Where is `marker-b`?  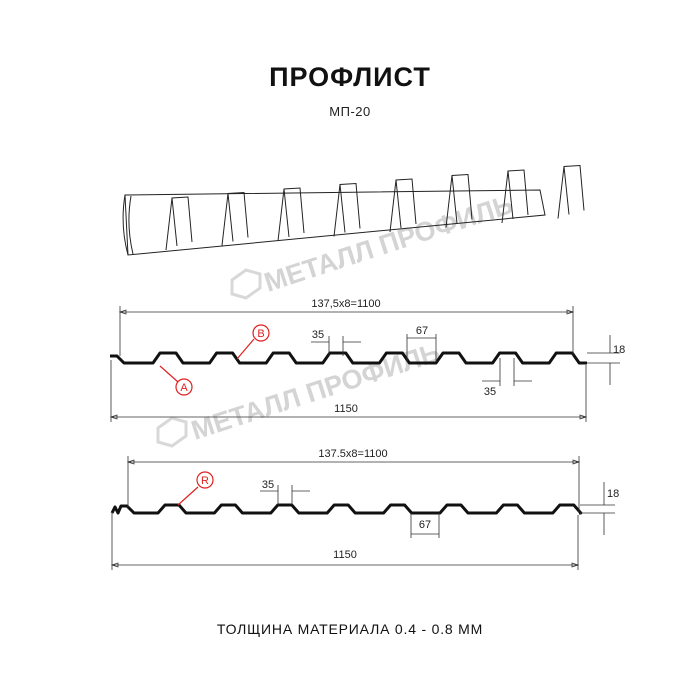 marker-b is located at coordinates (261, 333).